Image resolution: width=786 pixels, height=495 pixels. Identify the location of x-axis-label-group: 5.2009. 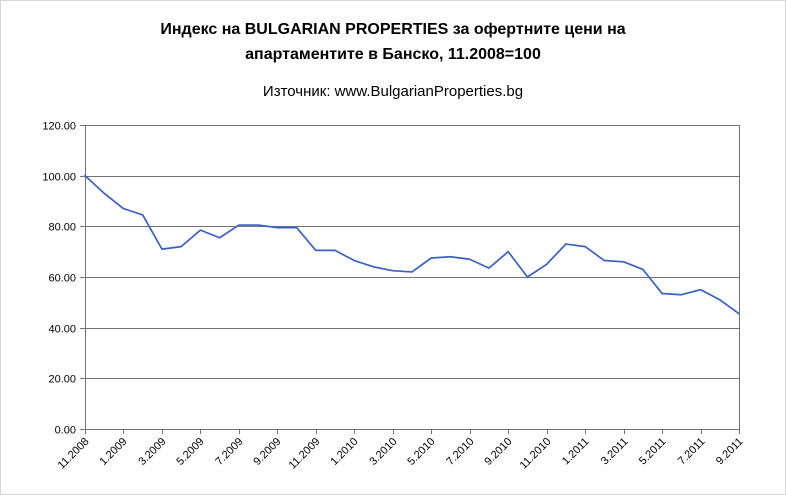
(190, 452).